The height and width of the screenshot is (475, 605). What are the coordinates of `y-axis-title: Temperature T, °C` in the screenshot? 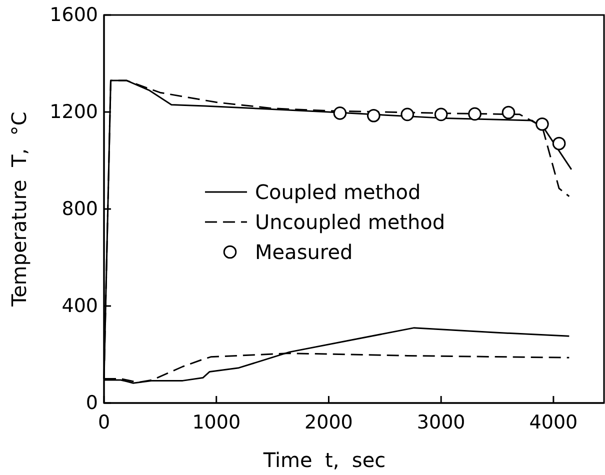 It's located at (19, 210).